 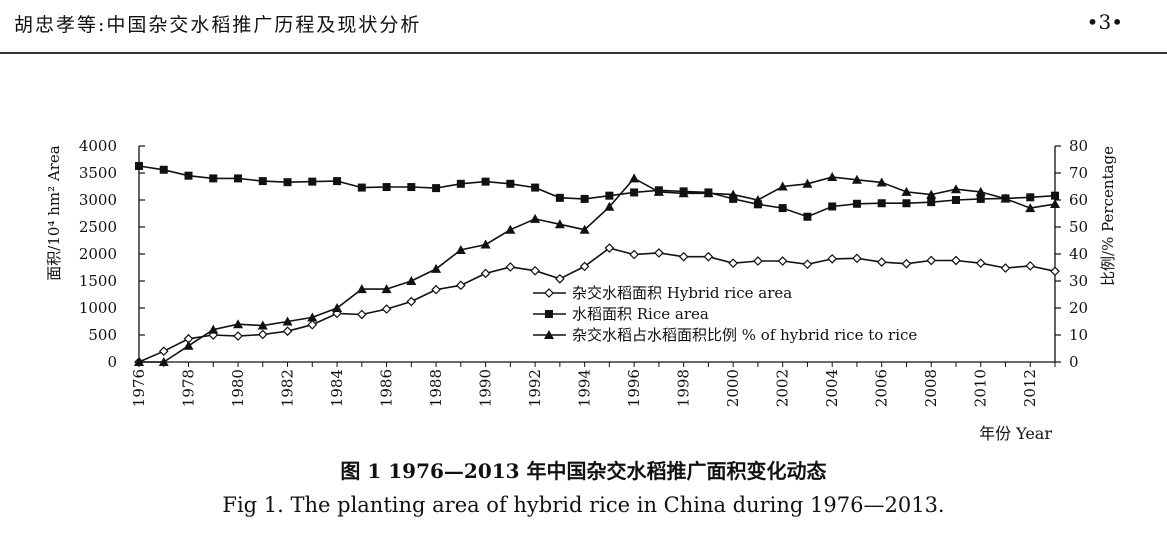 I want to click on x-tick-label: 2012, so click(x=1030, y=388).